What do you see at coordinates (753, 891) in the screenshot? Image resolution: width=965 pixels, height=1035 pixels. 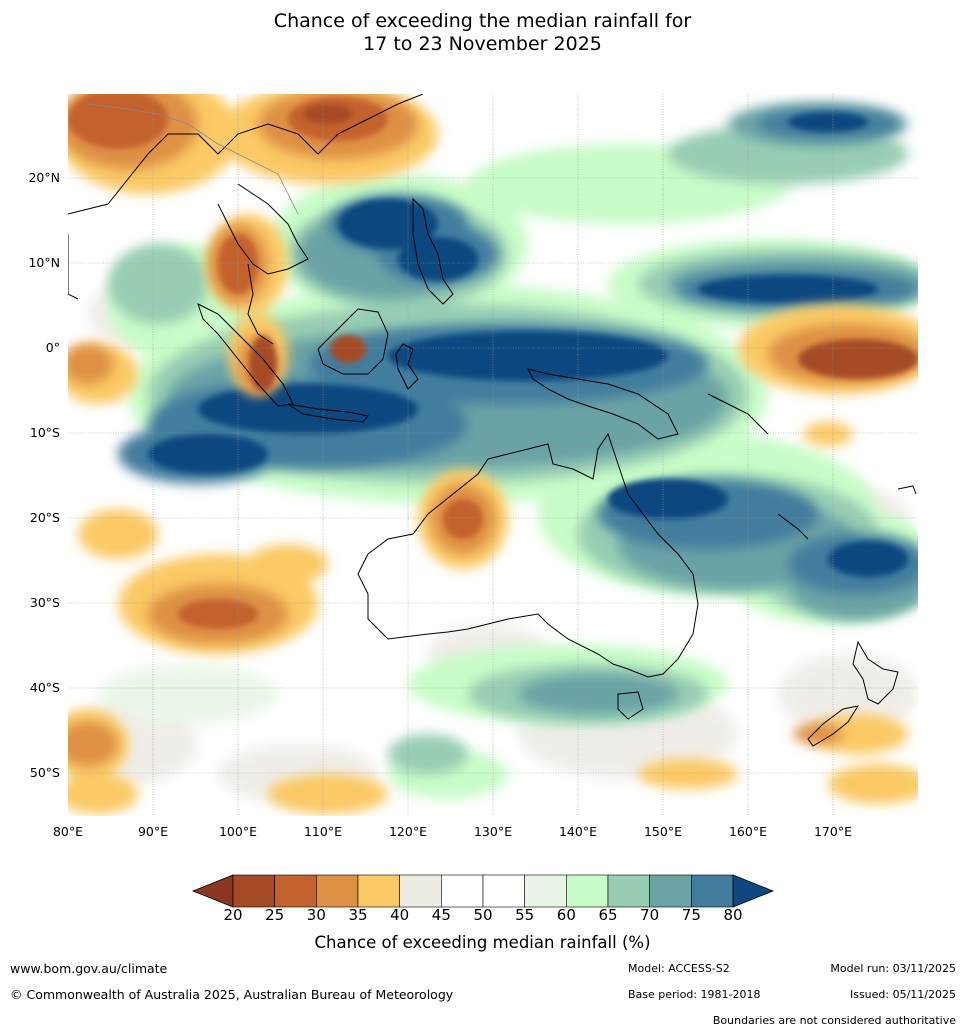 I see `colorbar-over-arrow` at bounding box center [753, 891].